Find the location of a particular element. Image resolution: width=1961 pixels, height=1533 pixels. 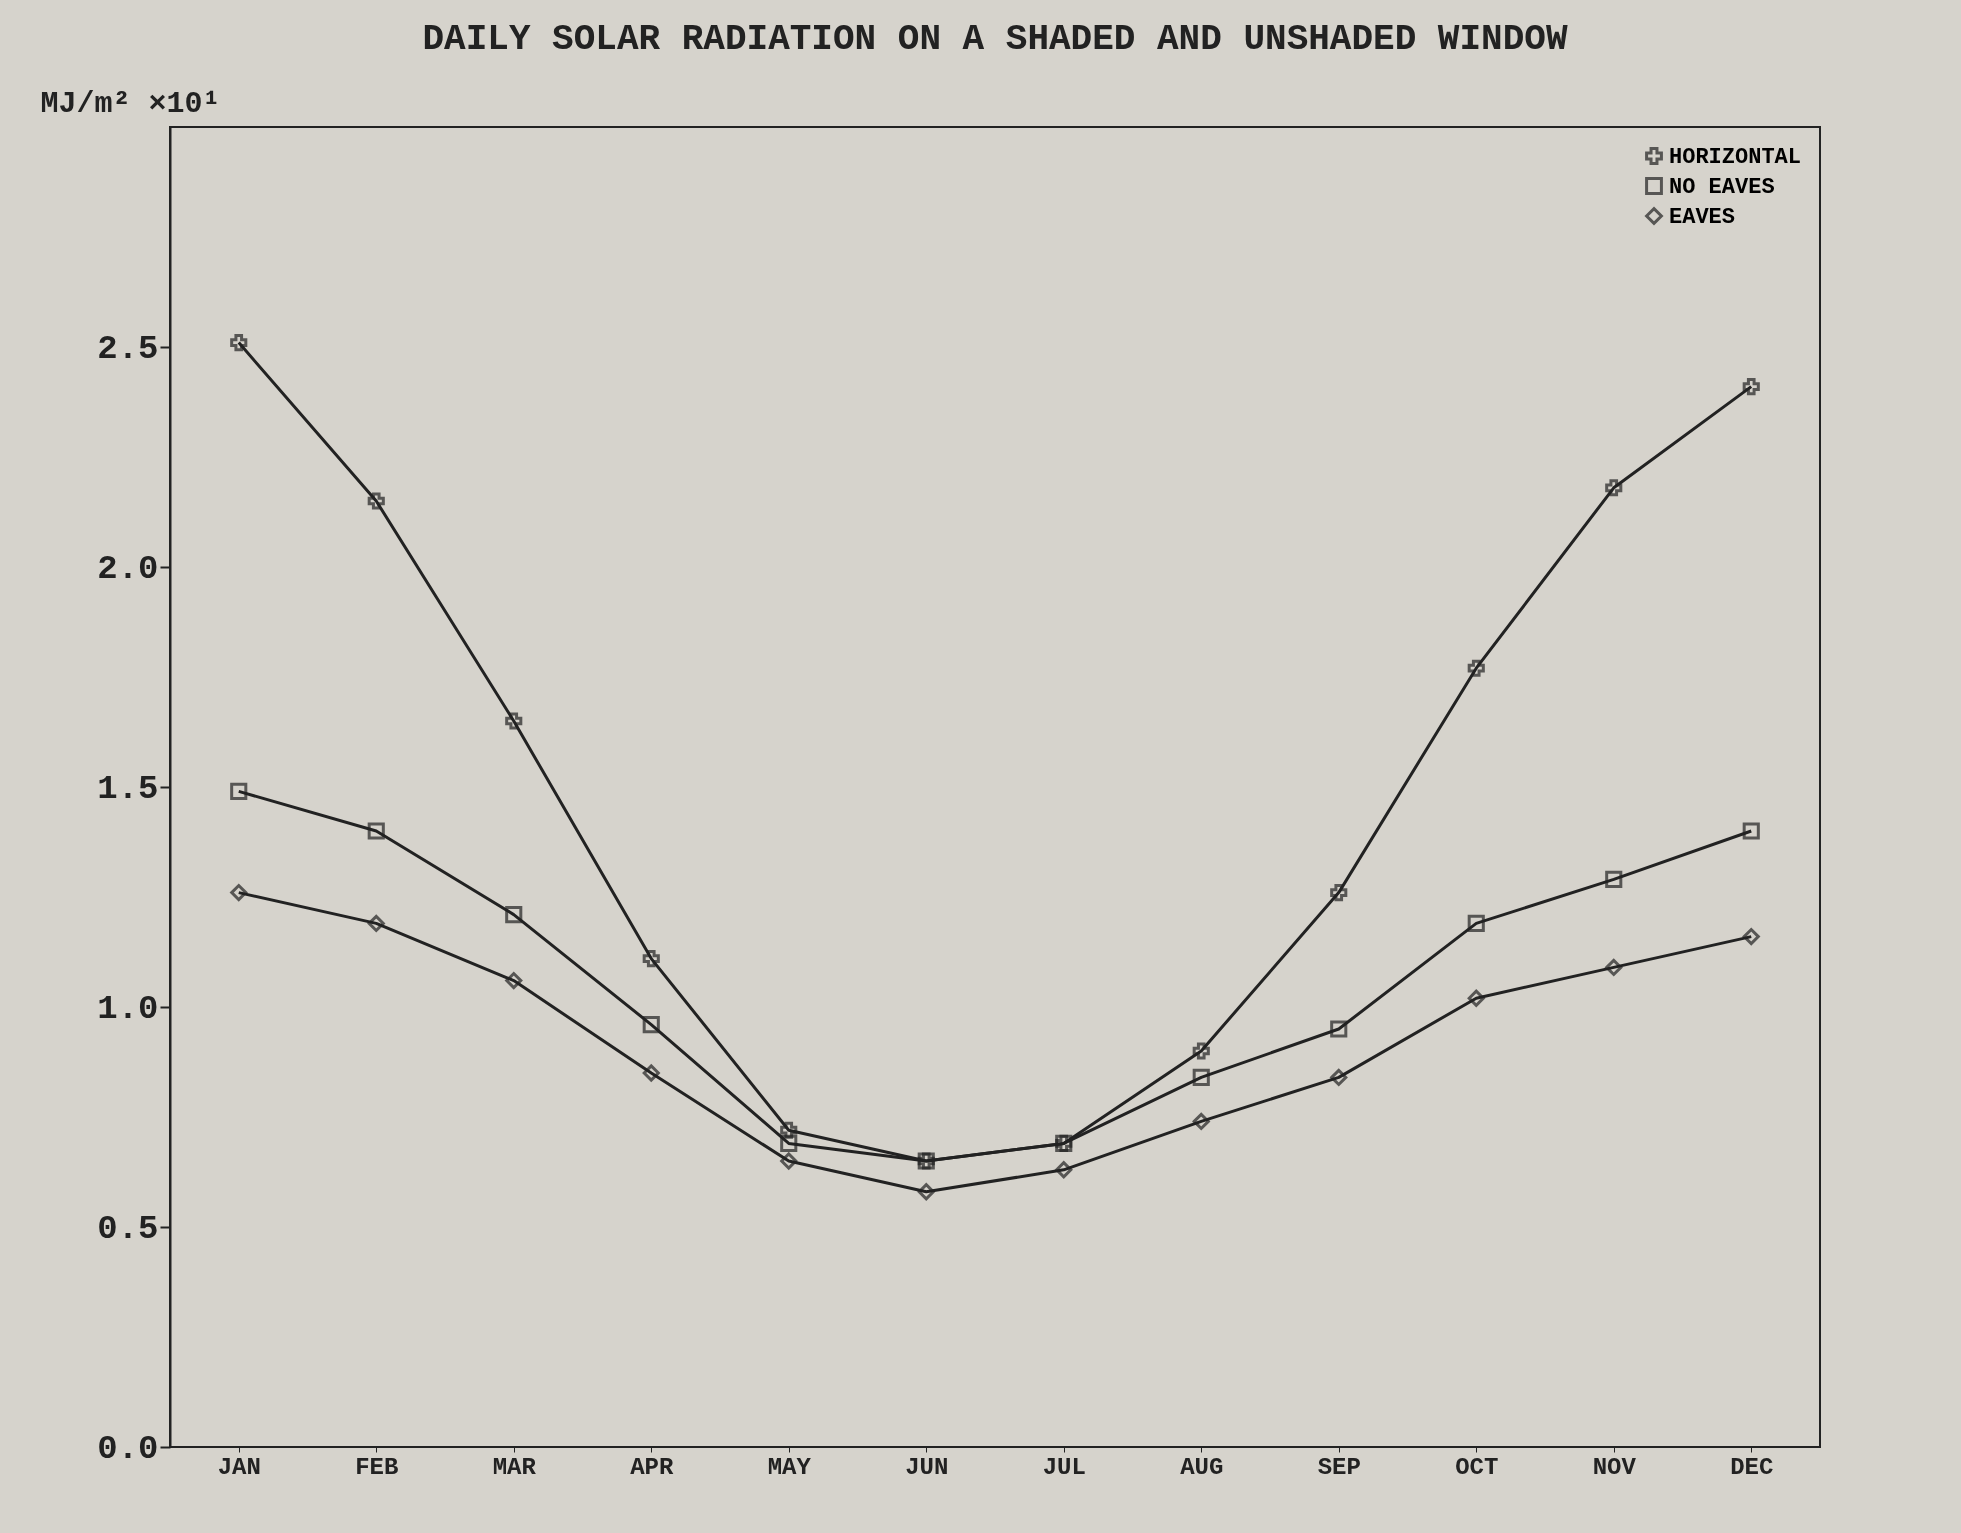

x-tick-label: JUL is located at coordinates (1064, 1467).